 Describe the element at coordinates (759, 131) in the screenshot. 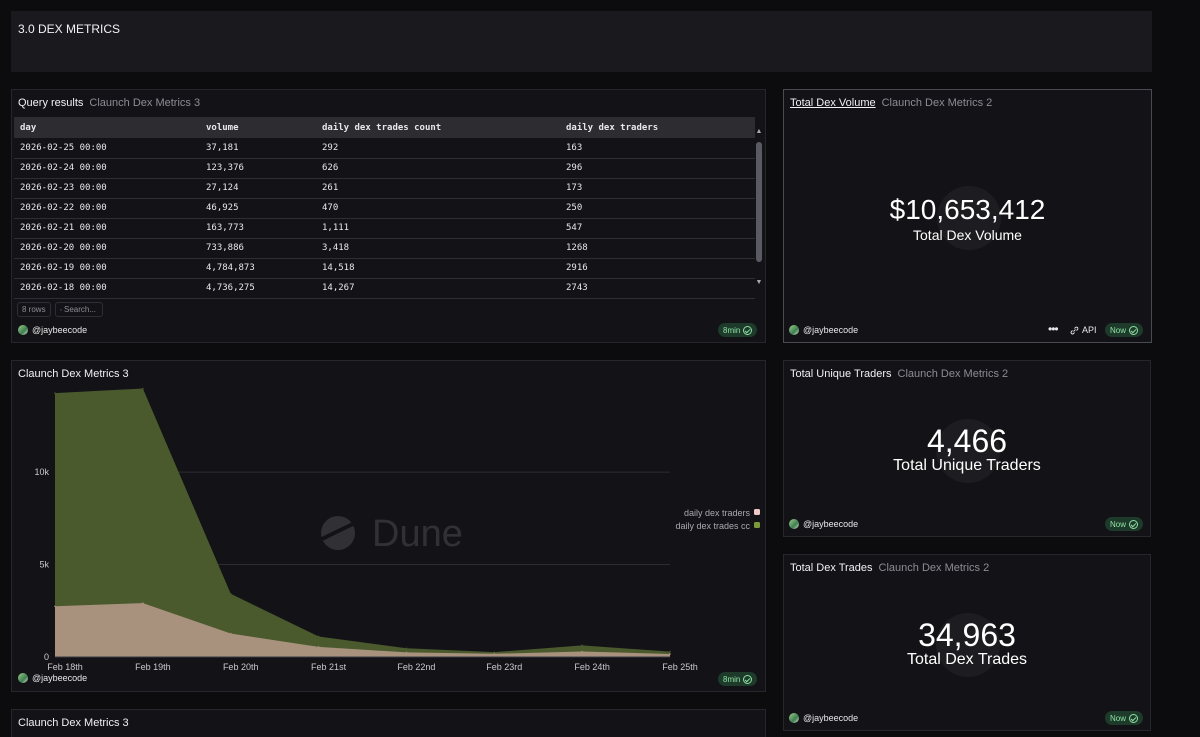

I see `scroll-up-arrow-icon: ▲` at that location.